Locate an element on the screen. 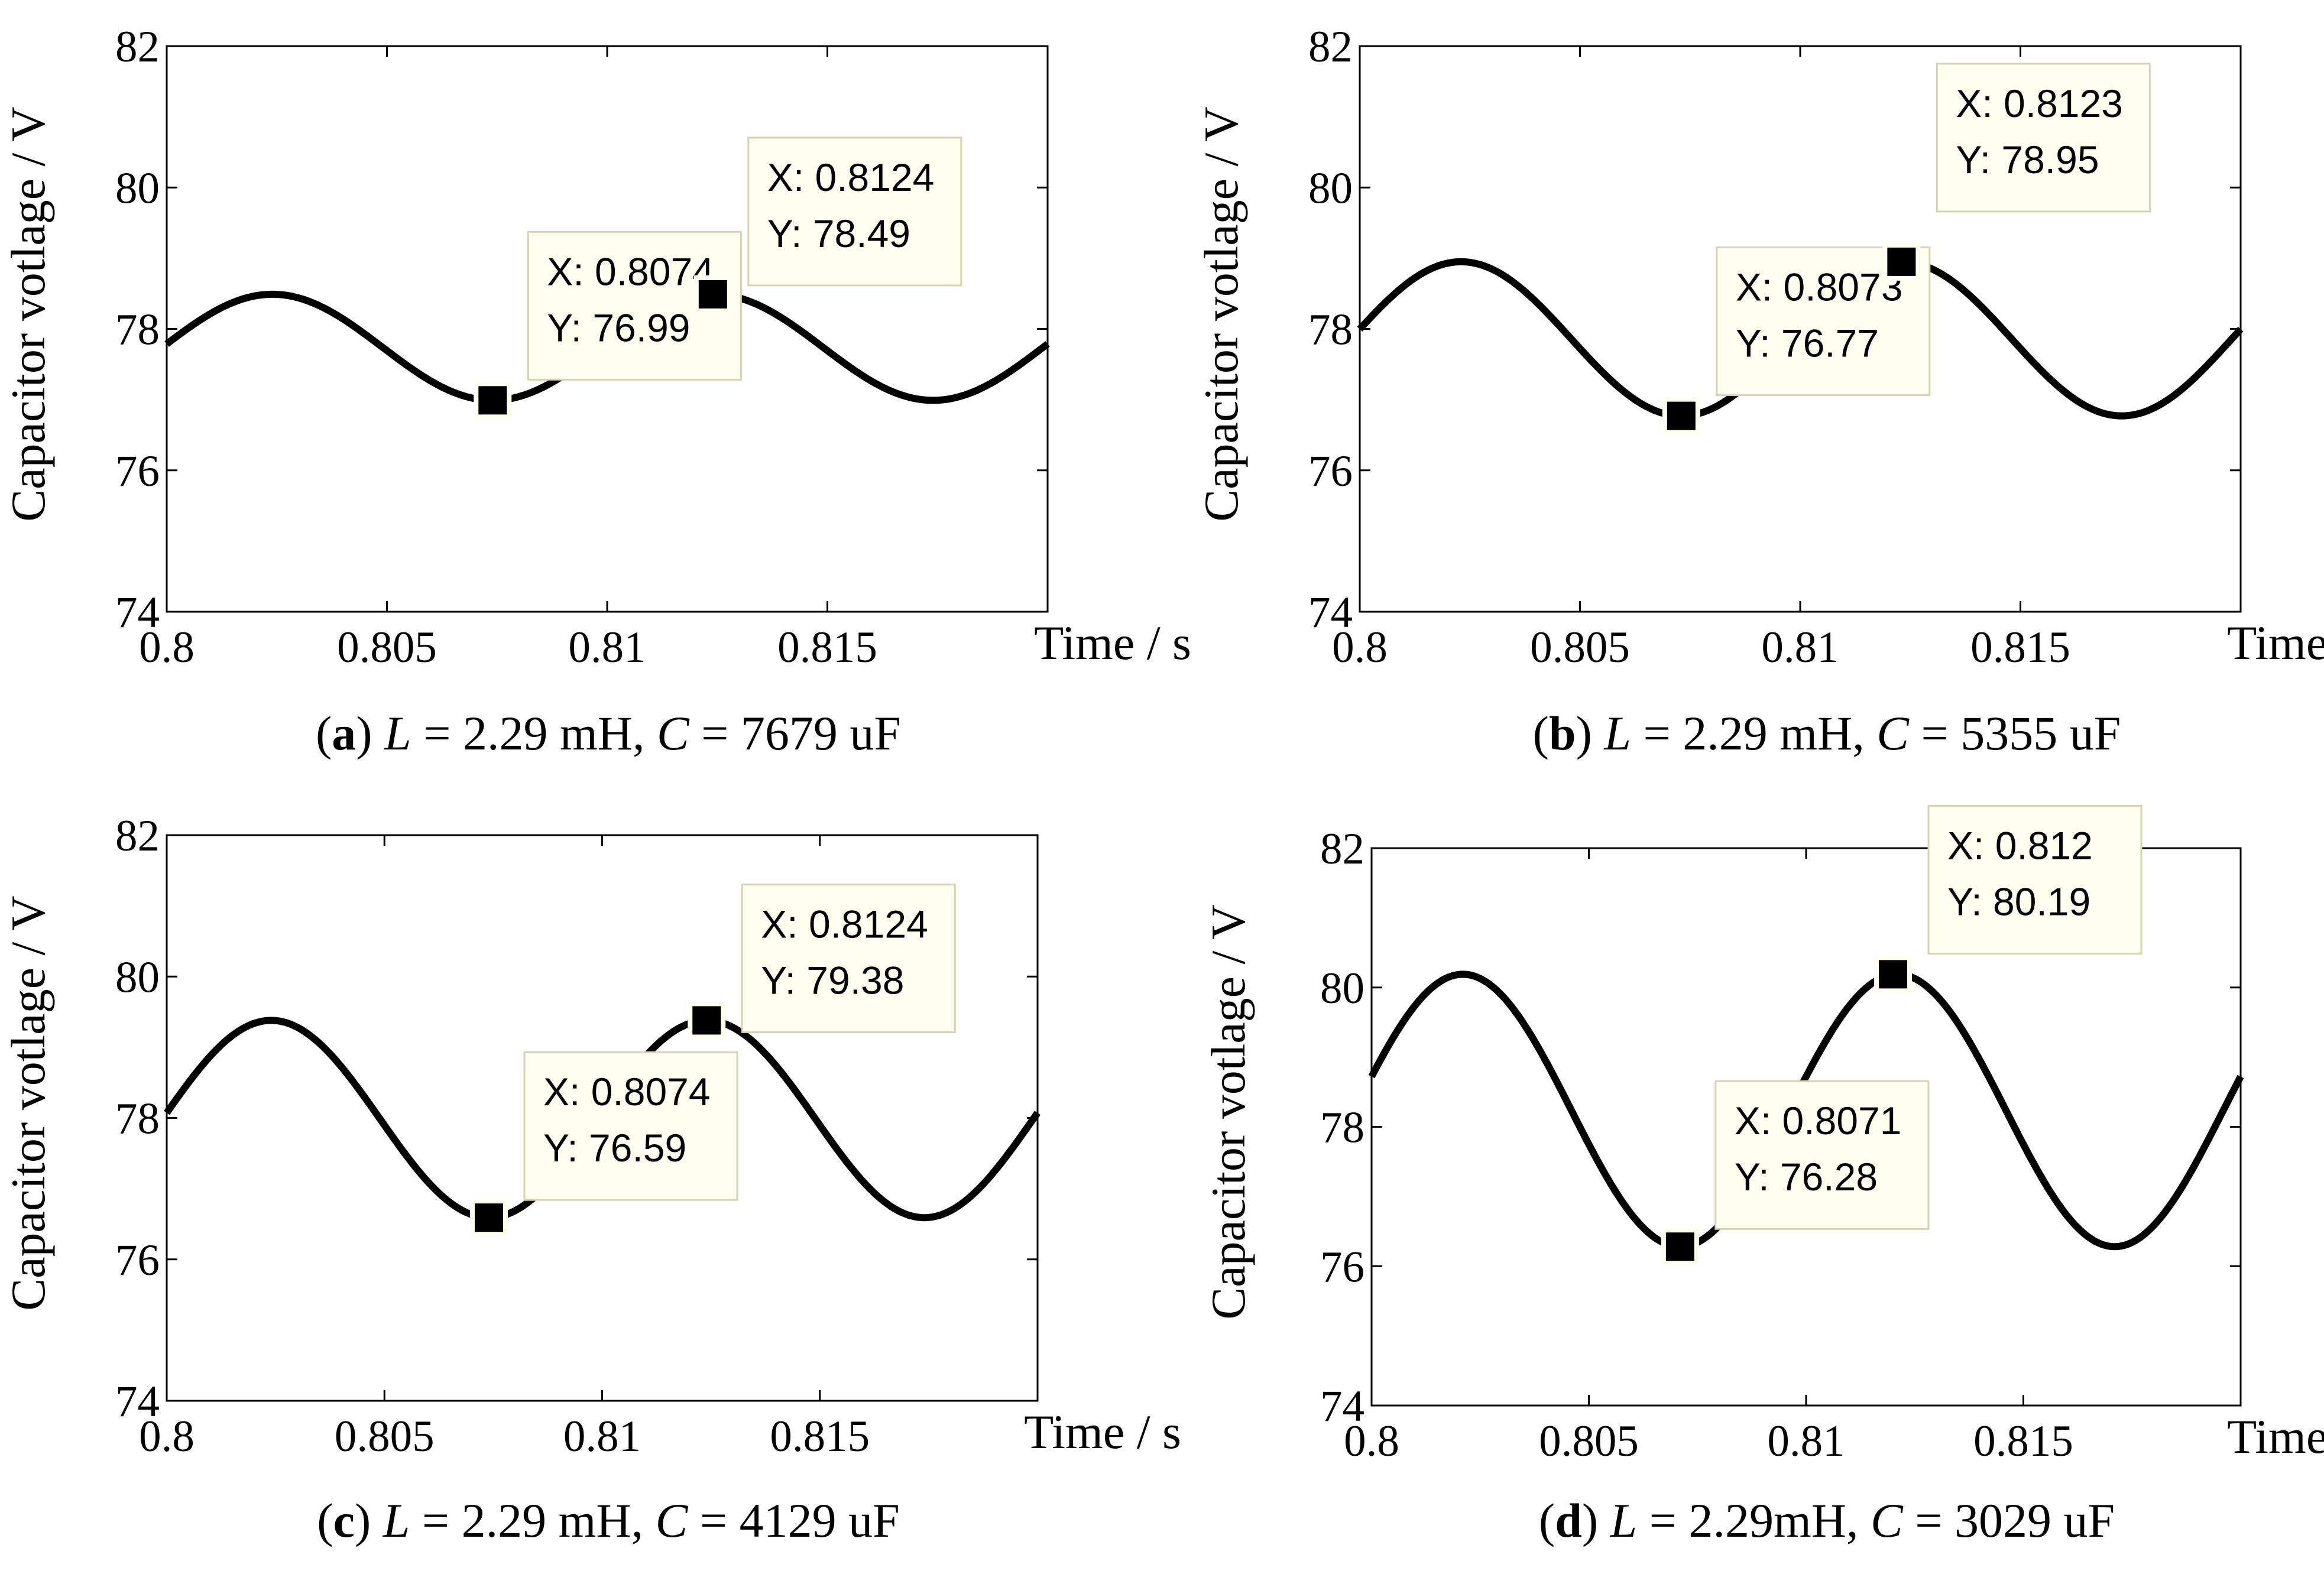 The width and height of the screenshot is (2324, 1571). datatip-y-text: Y: 78.49 is located at coordinates (838, 233).